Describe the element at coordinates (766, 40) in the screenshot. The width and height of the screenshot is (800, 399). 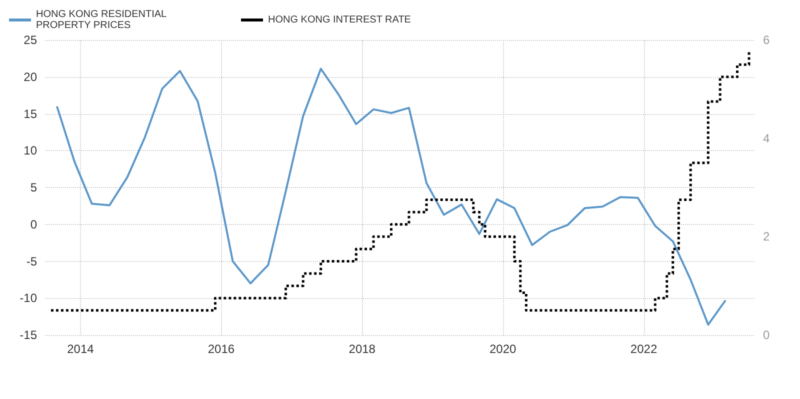
I see `y2-tick-label: 6` at that location.